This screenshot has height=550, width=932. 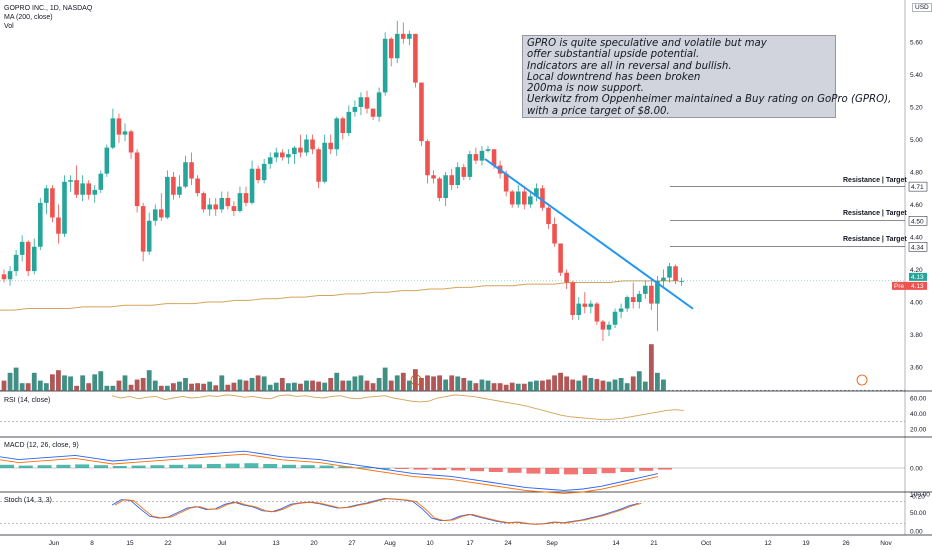 I want to click on last-price-tag-box, so click(x=918, y=276).